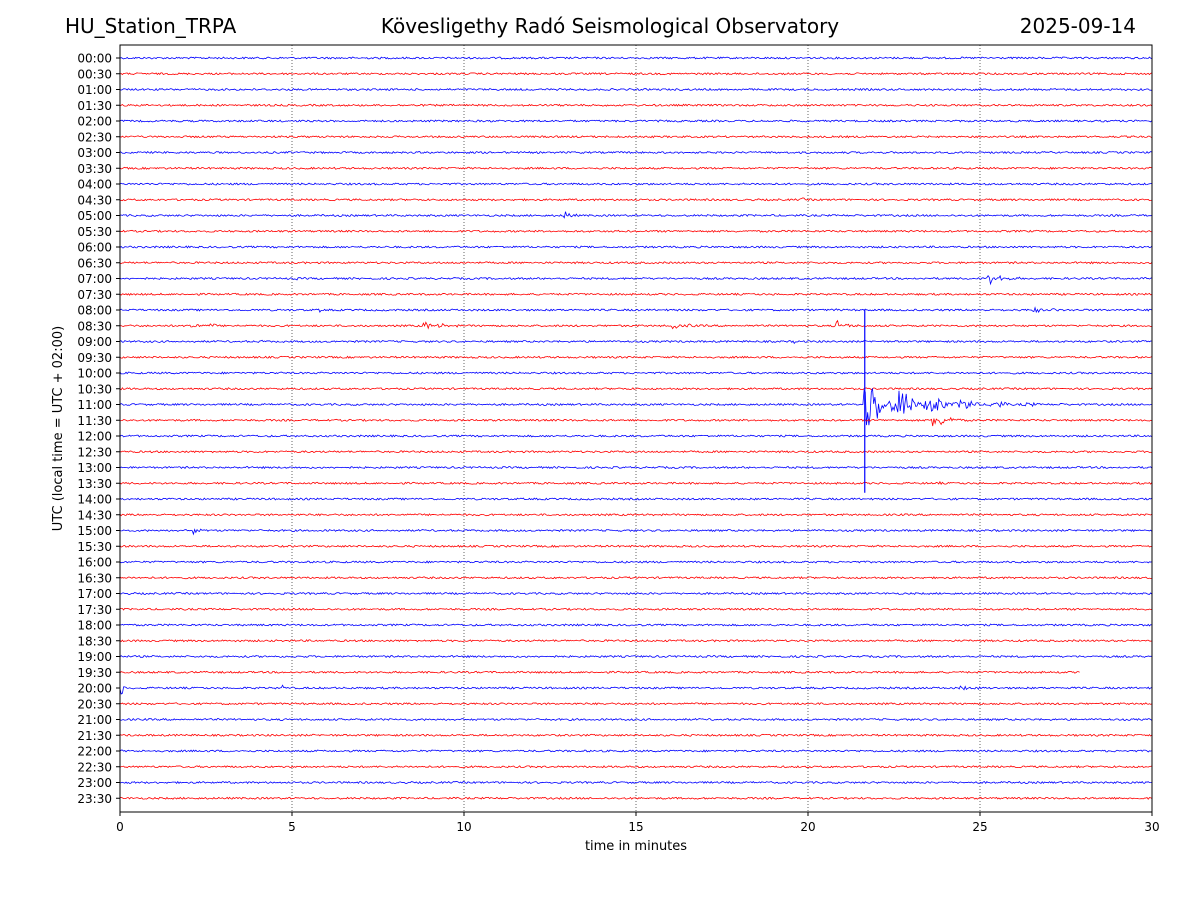 The width and height of the screenshot is (1200, 900). I want to click on x-tick-label: 15, so click(635, 827).